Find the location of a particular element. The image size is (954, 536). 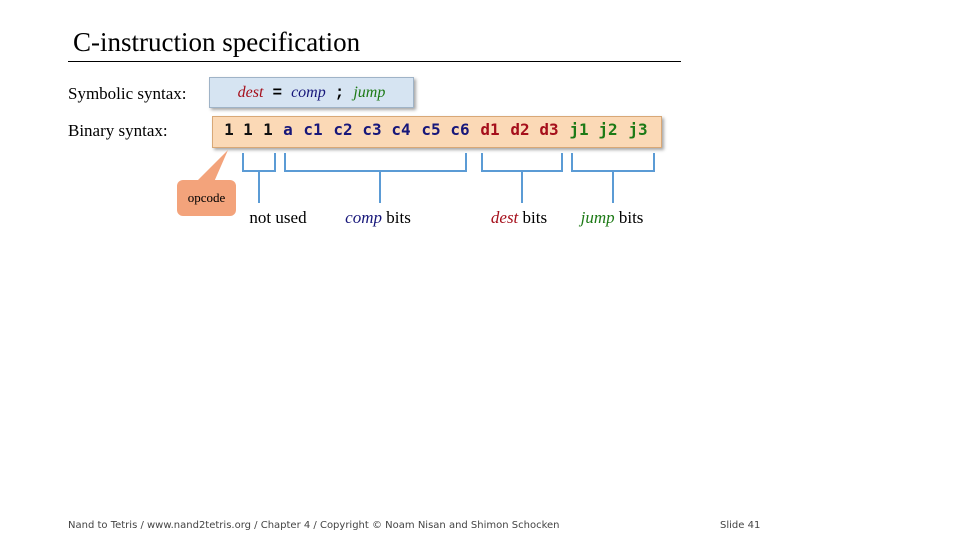

caption-dest-bits: dest bits is located at coordinates (519, 218).